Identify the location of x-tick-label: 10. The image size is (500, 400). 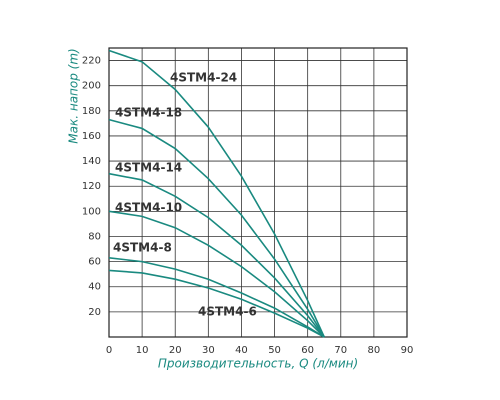
(142, 350).